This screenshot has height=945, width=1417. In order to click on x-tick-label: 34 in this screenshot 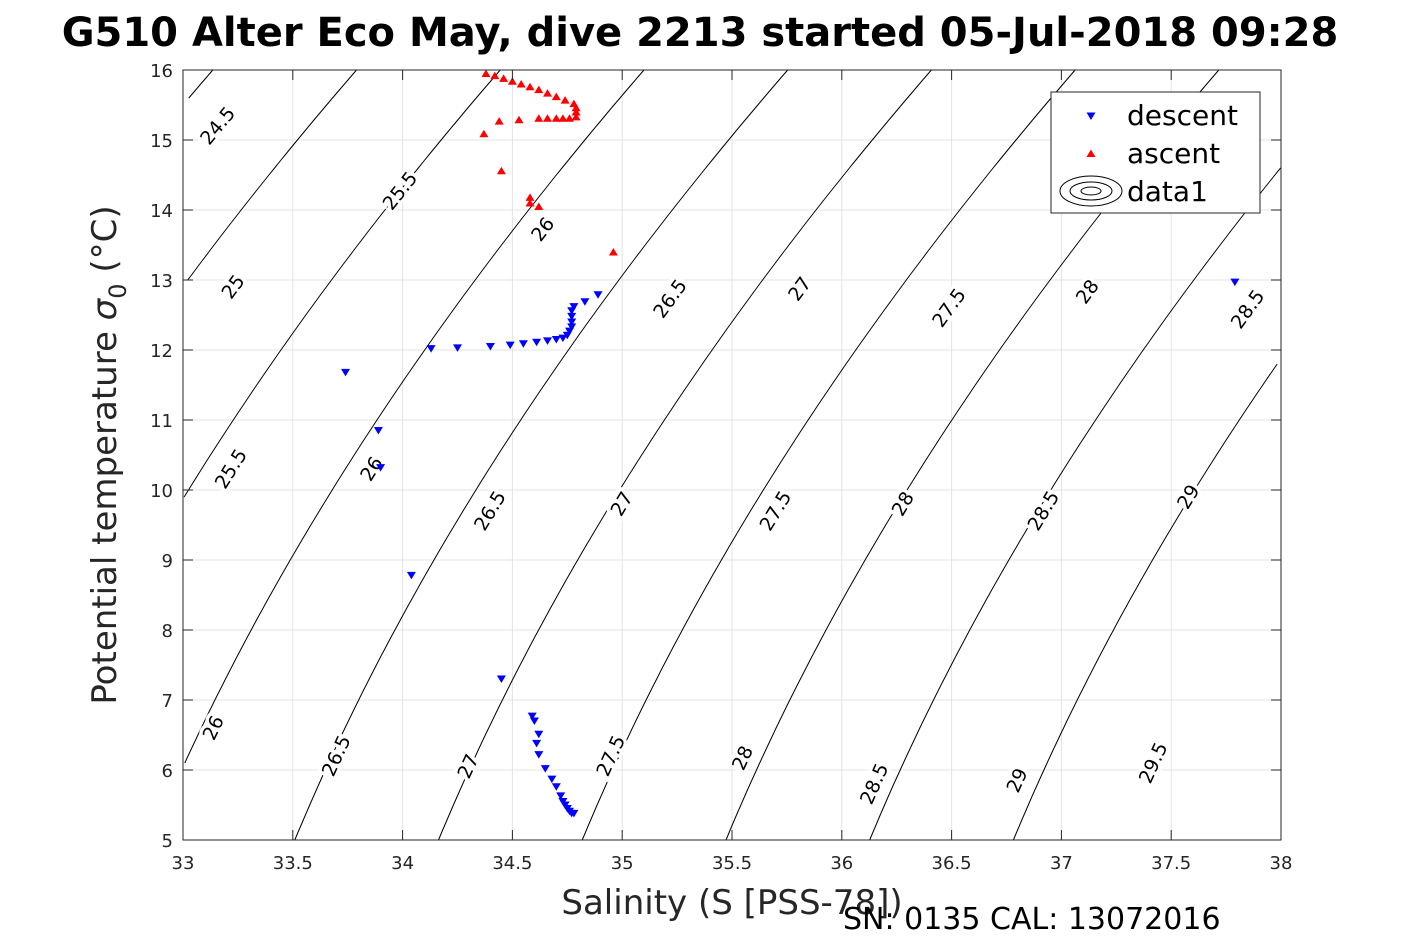, I will do `click(402, 863)`.